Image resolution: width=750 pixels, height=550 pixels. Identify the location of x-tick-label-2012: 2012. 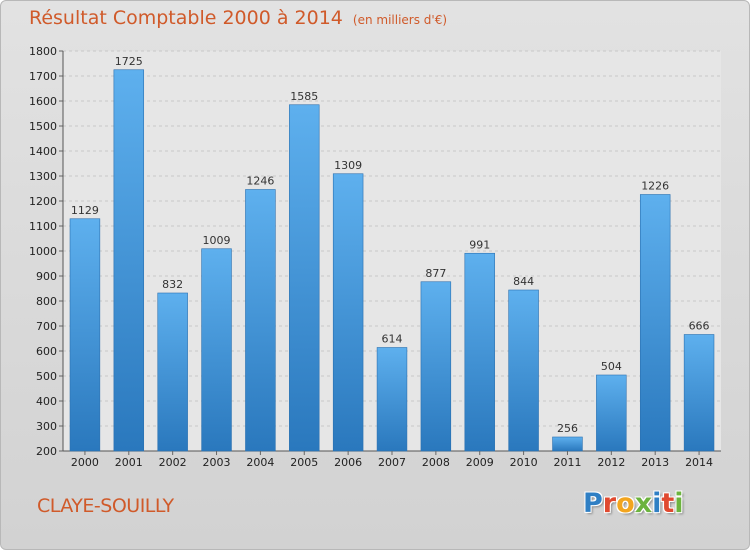
(611, 462).